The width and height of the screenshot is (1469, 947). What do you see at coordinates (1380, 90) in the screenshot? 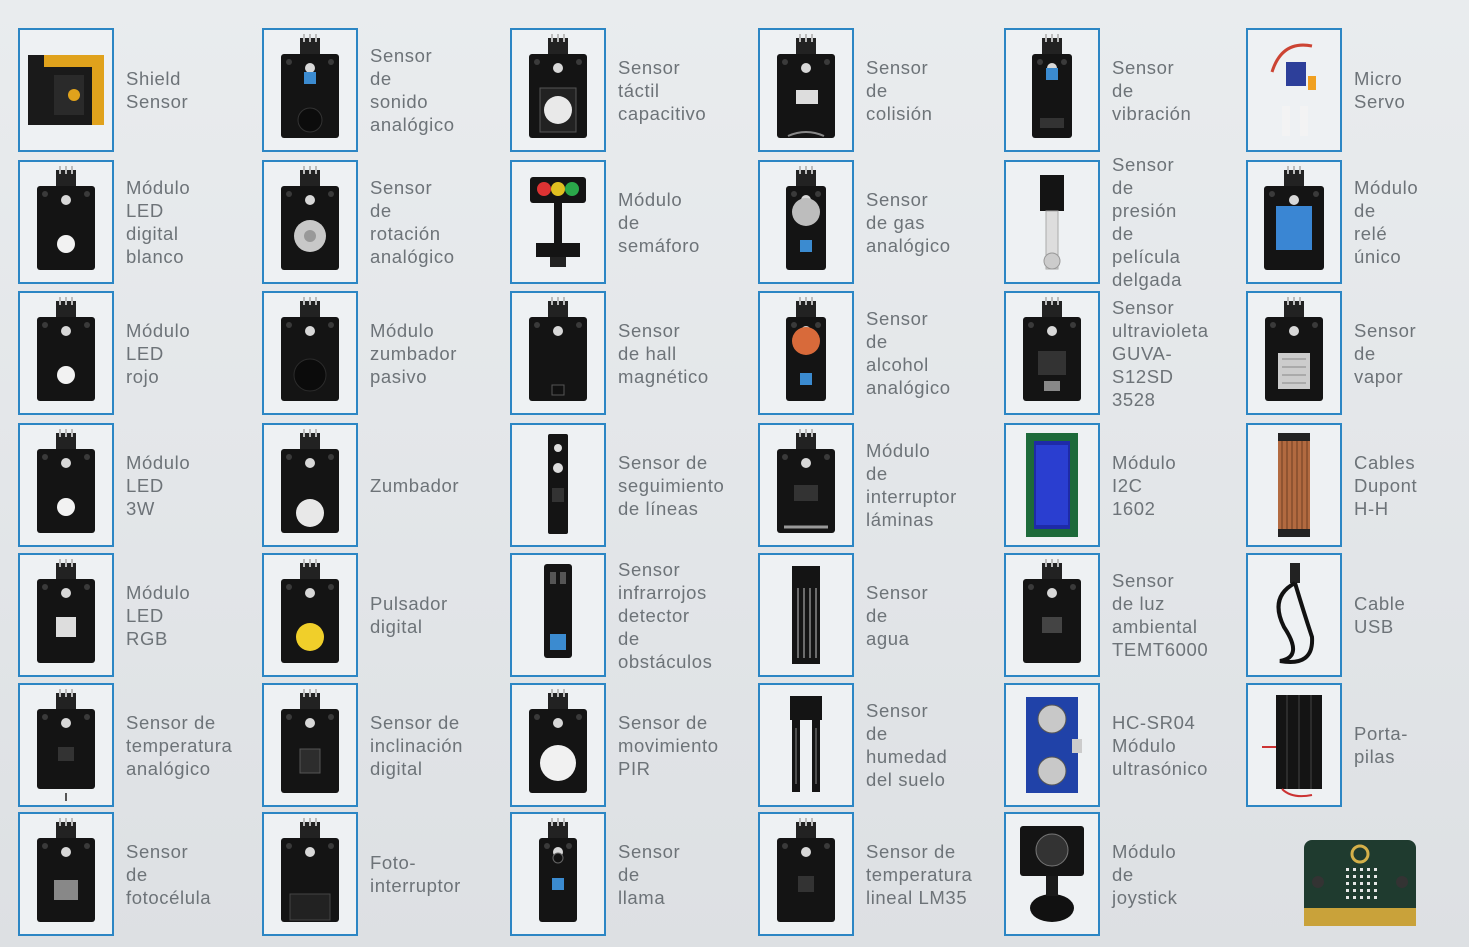
I see `item-label: Micro Servo` at bounding box center [1380, 90].